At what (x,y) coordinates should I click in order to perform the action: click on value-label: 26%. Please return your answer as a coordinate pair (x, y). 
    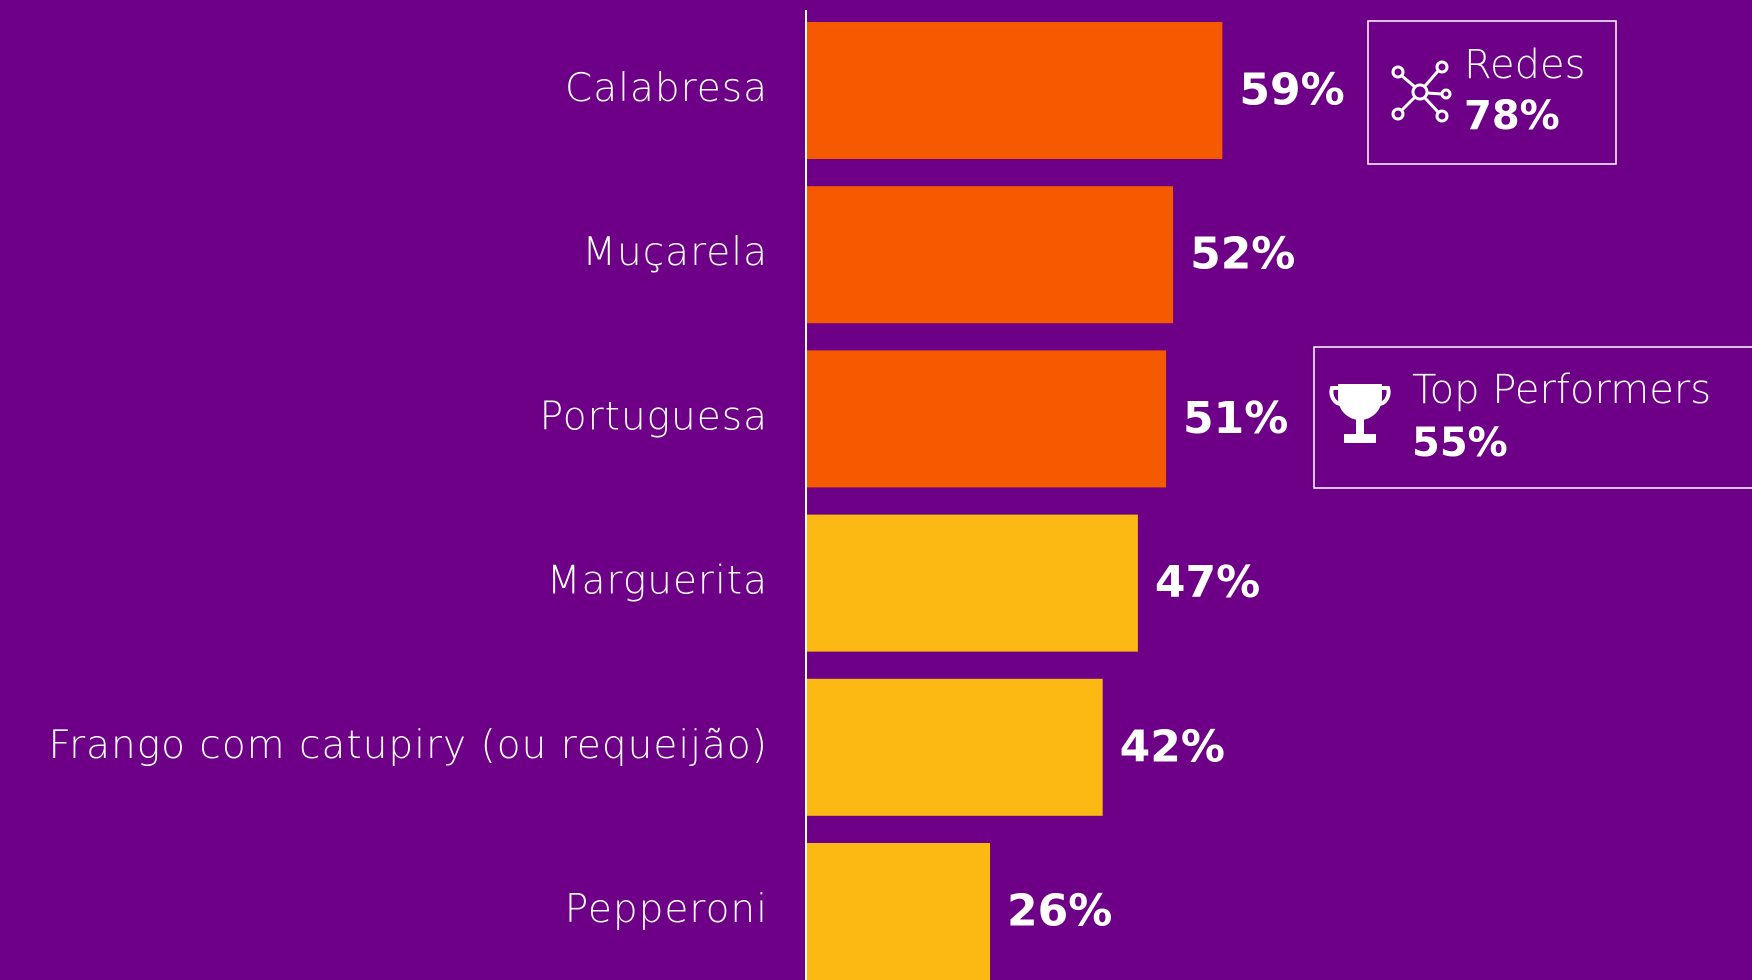
    Looking at the image, I should click on (1059, 911).